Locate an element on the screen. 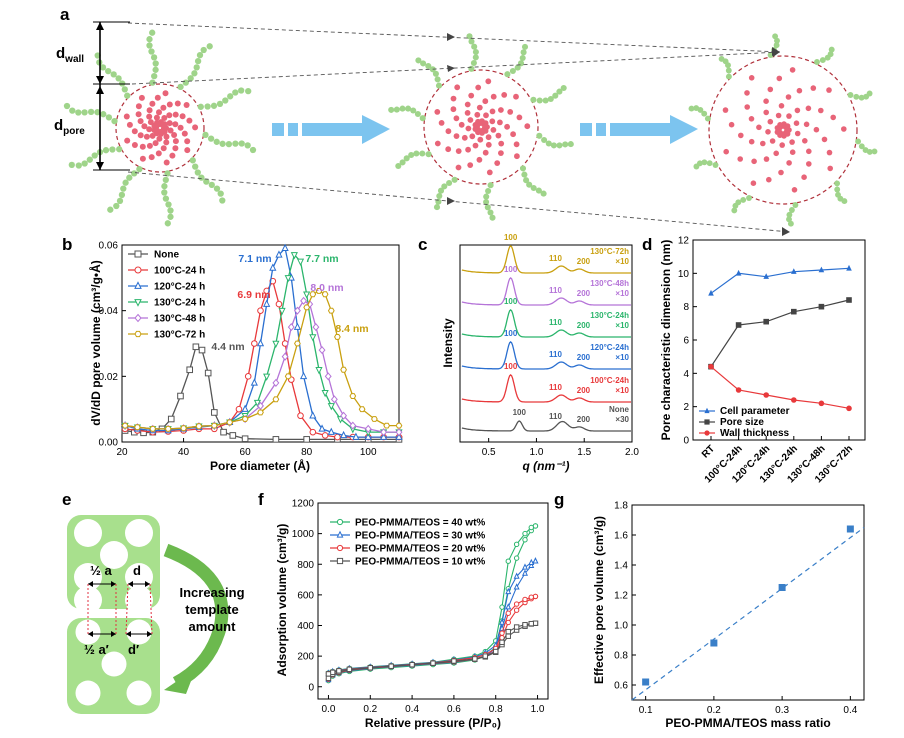 The width and height of the screenshot is (904, 738). guide-arrowheads is located at coordinates (618, 134).